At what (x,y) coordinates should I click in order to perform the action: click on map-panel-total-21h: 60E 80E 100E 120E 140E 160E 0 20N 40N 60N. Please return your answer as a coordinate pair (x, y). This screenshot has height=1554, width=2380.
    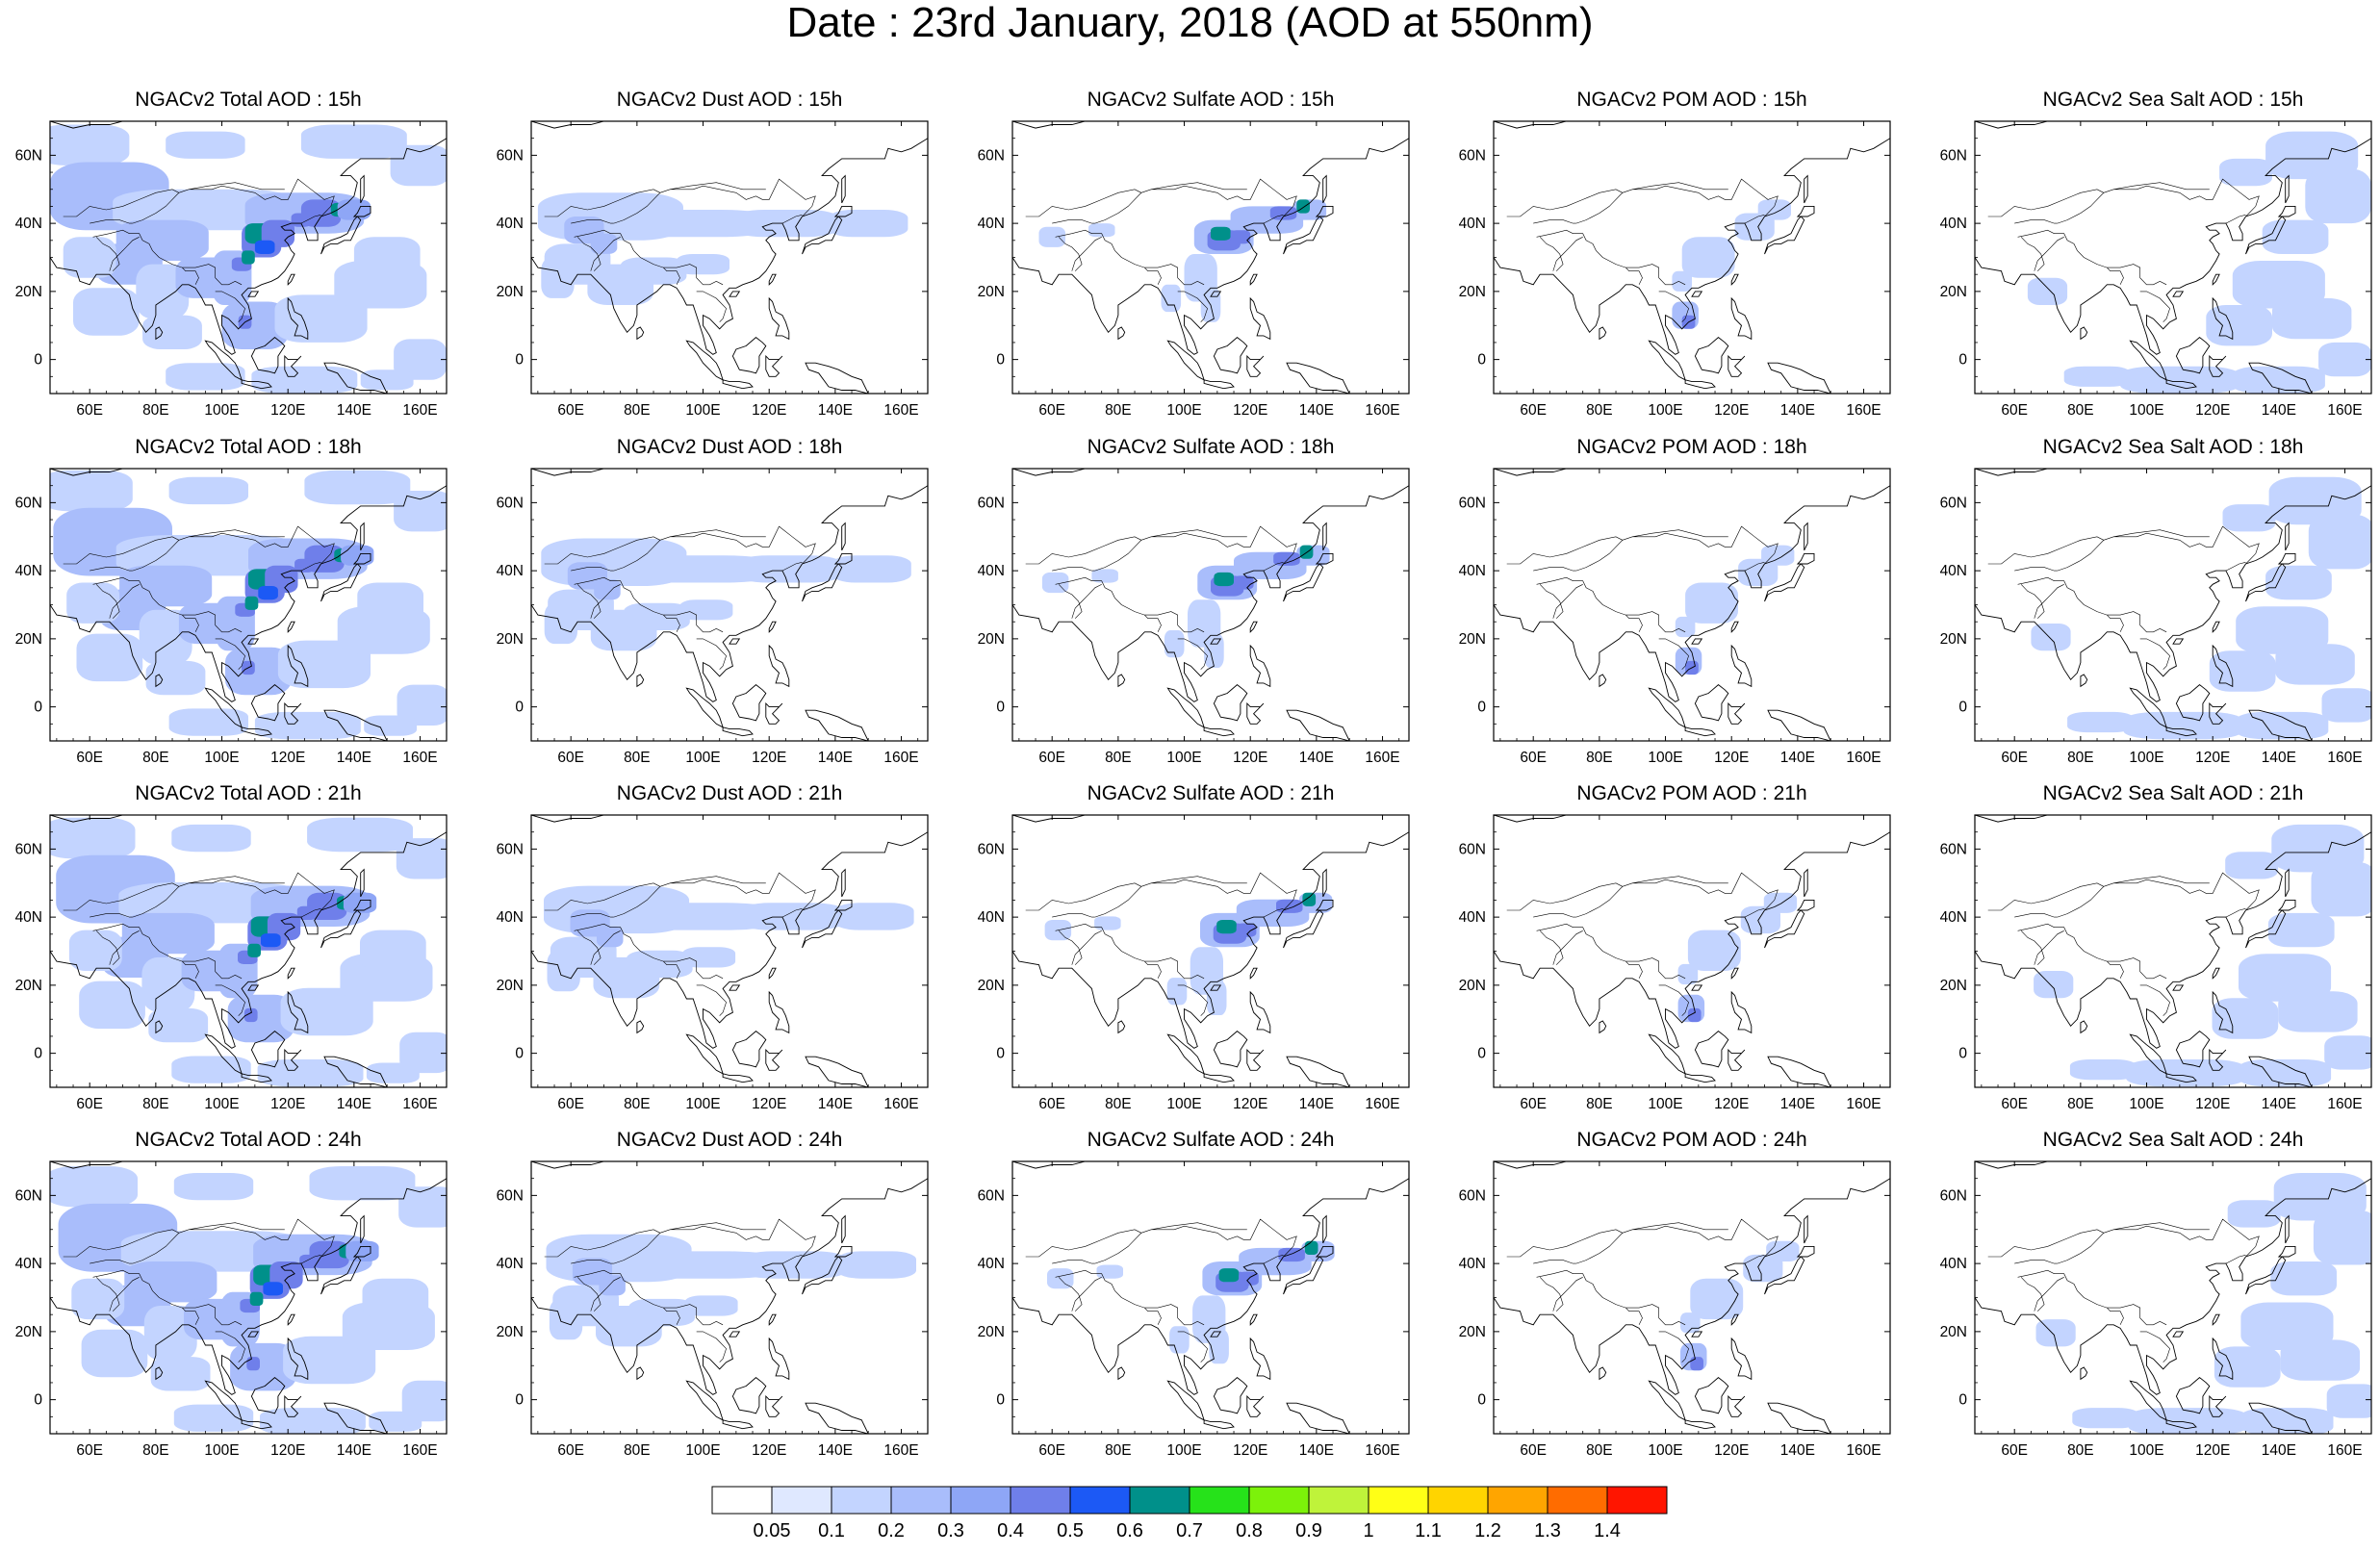
    Looking at the image, I should click on (231, 963).